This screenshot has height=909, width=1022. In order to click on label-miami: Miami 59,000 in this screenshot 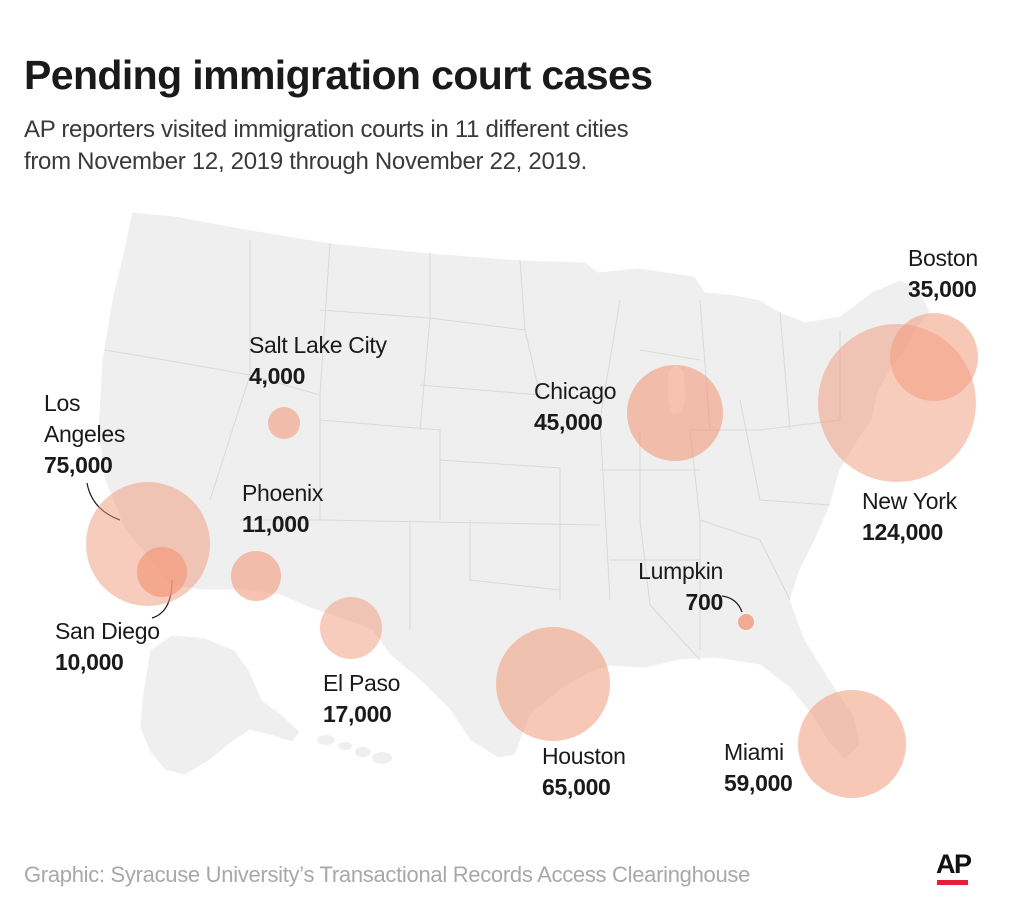, I will do `click(758, 768)`.